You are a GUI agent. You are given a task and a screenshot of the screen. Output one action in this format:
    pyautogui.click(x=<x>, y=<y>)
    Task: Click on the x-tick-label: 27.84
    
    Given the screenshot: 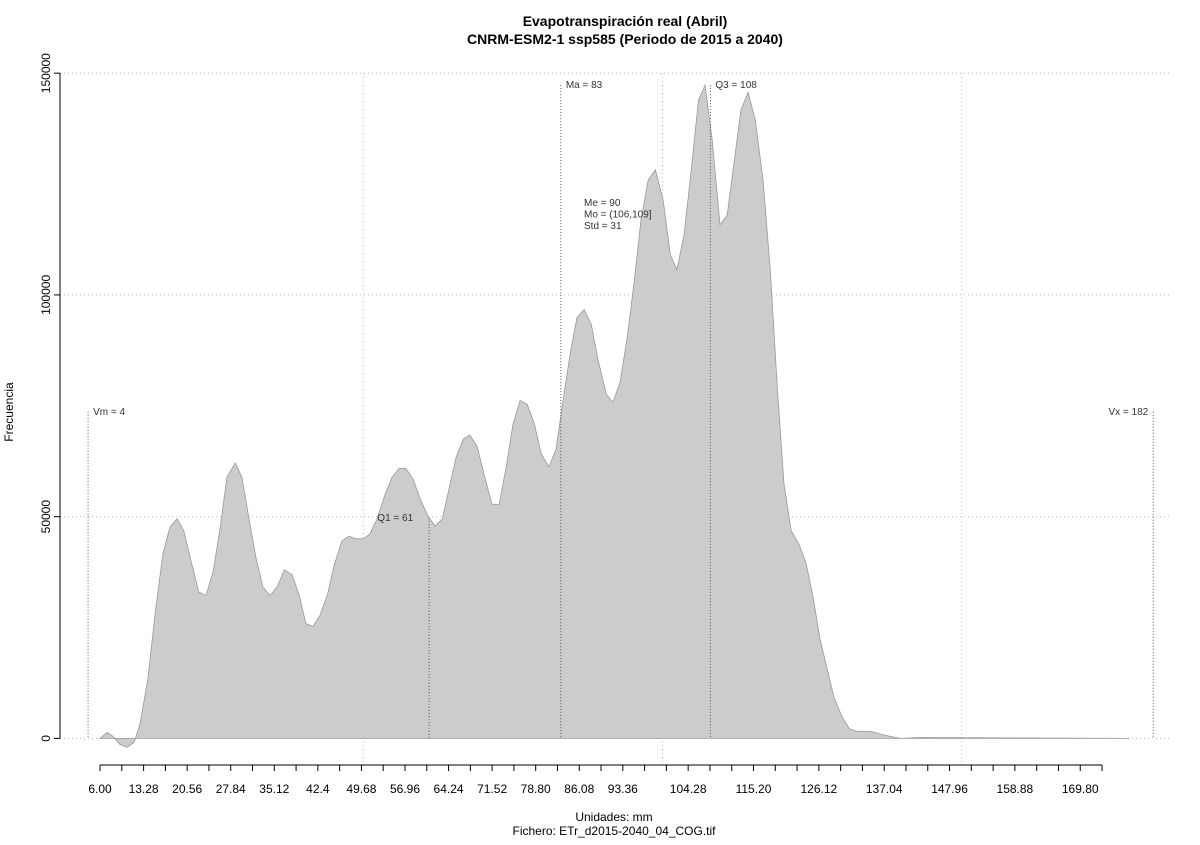 What is the action you would take?
    pyautogui.click(x=231, y=789)
    